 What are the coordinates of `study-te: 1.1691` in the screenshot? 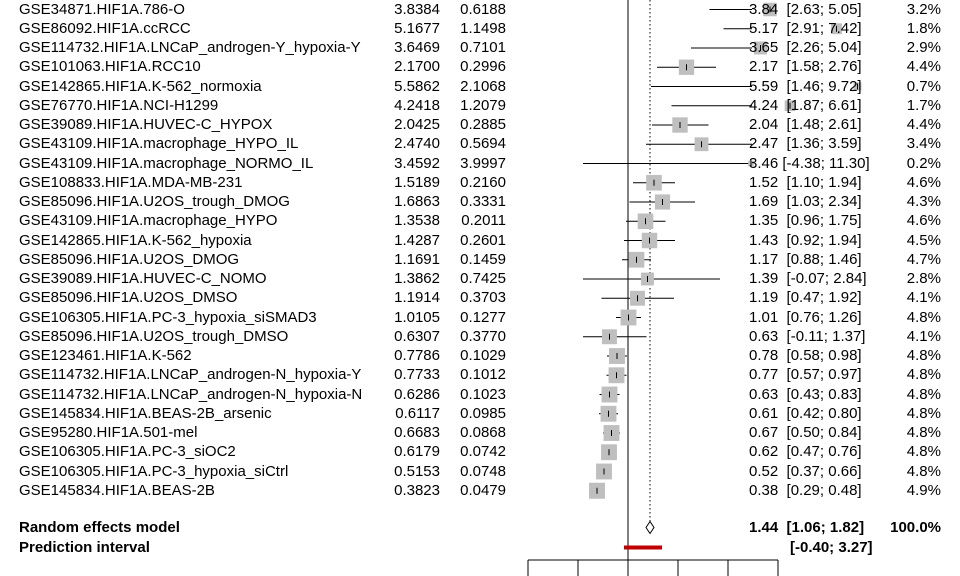 It's located at (417, 259).